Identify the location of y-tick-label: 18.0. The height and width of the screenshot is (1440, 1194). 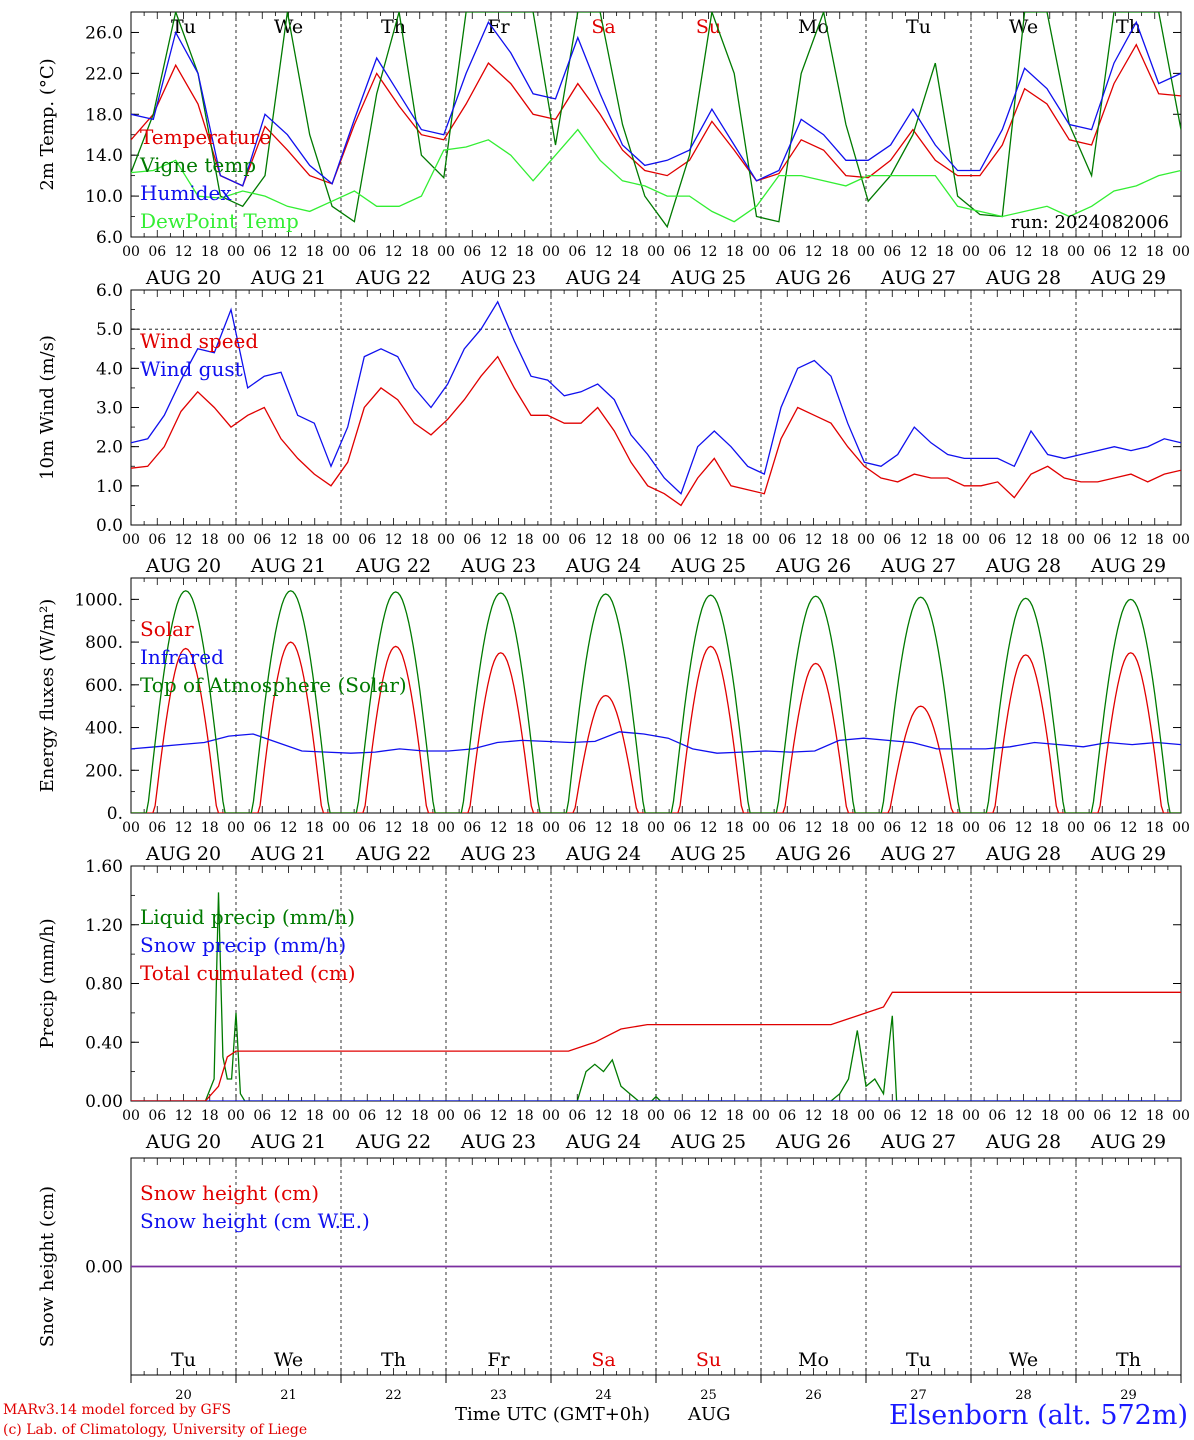
(104, 115).